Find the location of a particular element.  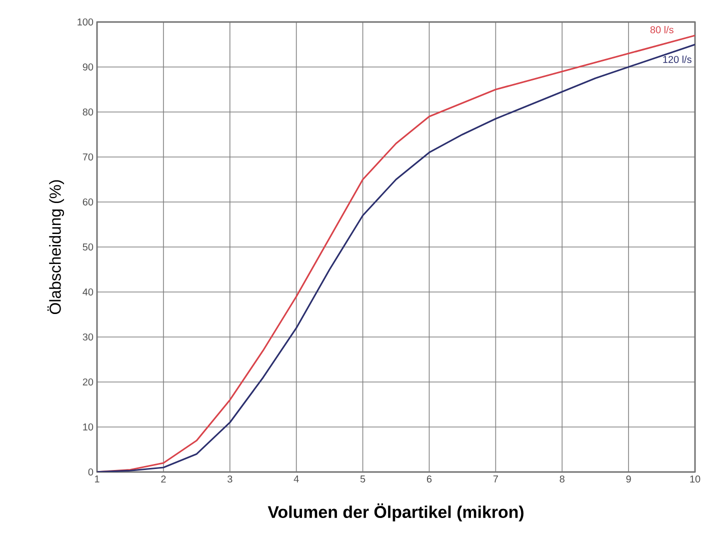

y-tick-label: 60 is located at coordinates (88, 202).